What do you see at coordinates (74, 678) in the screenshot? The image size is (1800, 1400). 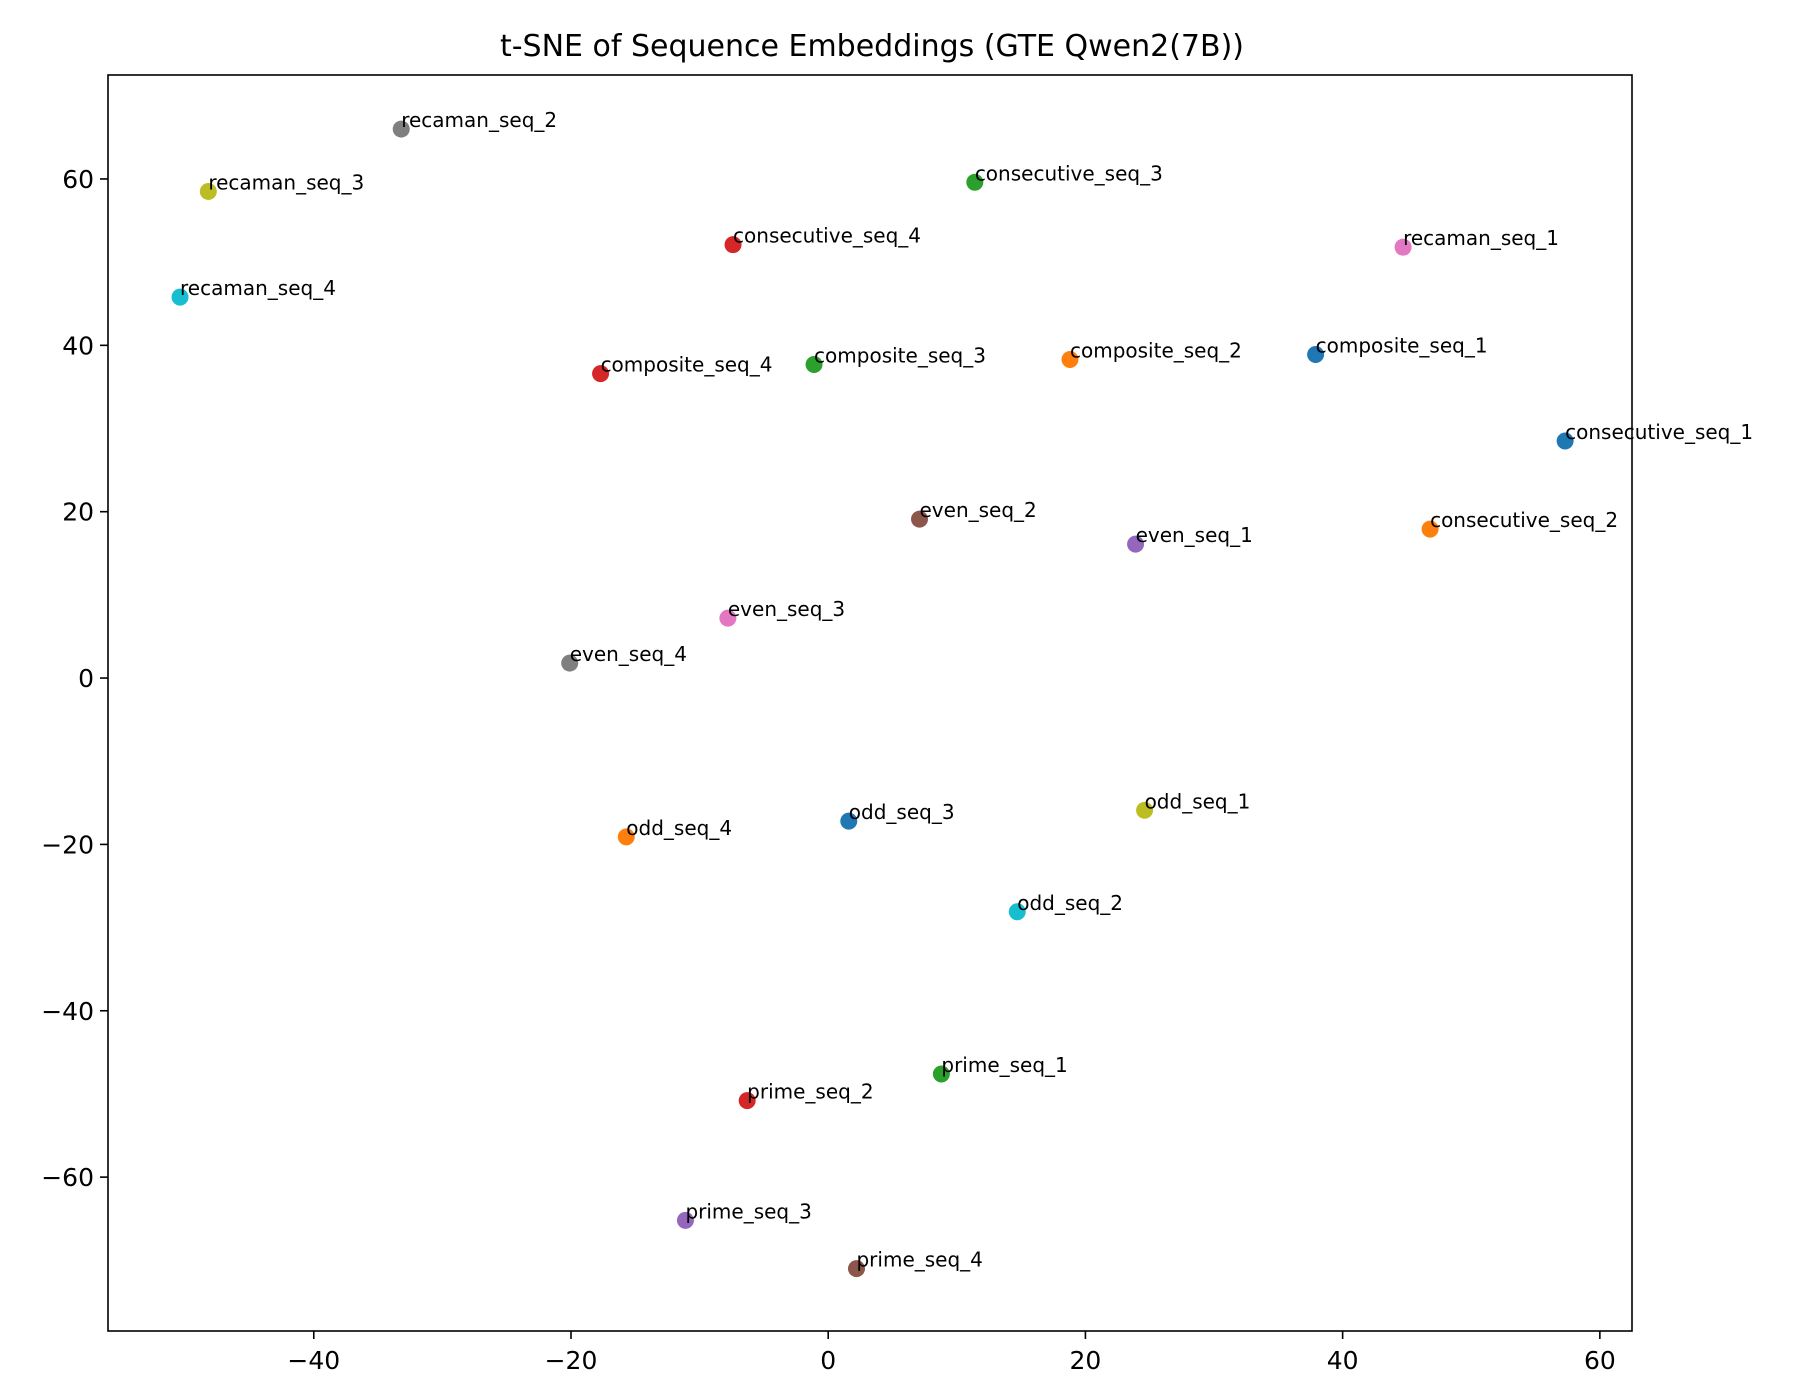 I see `y-axis: 60 40 20 0 −20 −40 −60` at bounding box center [74, 678].